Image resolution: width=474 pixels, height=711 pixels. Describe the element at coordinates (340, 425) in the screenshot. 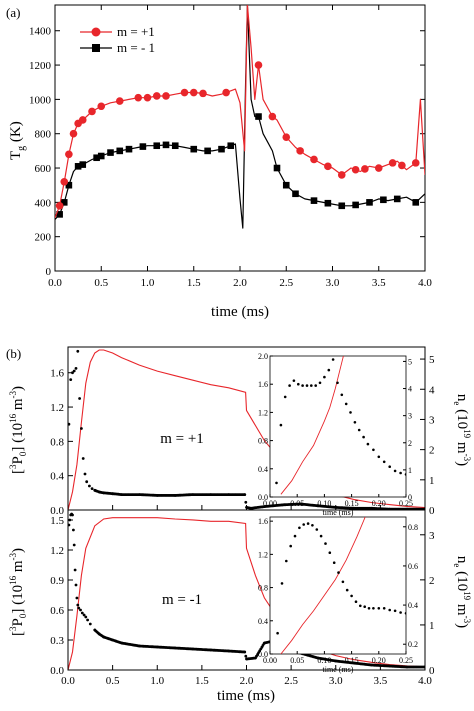

I see `inset-data` at that location.